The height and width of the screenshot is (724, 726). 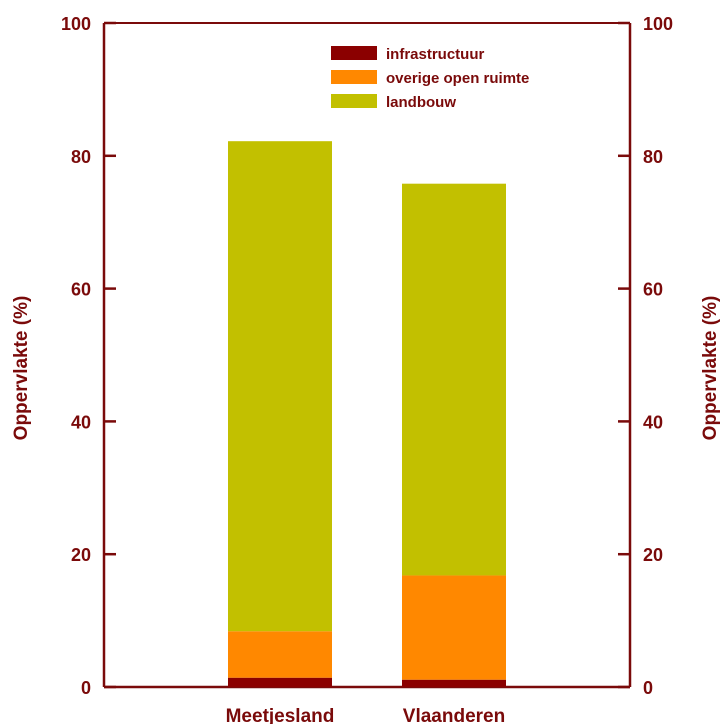 I want to click on bar-infrastructuur-meetjesland, so click(x=280, y=682).